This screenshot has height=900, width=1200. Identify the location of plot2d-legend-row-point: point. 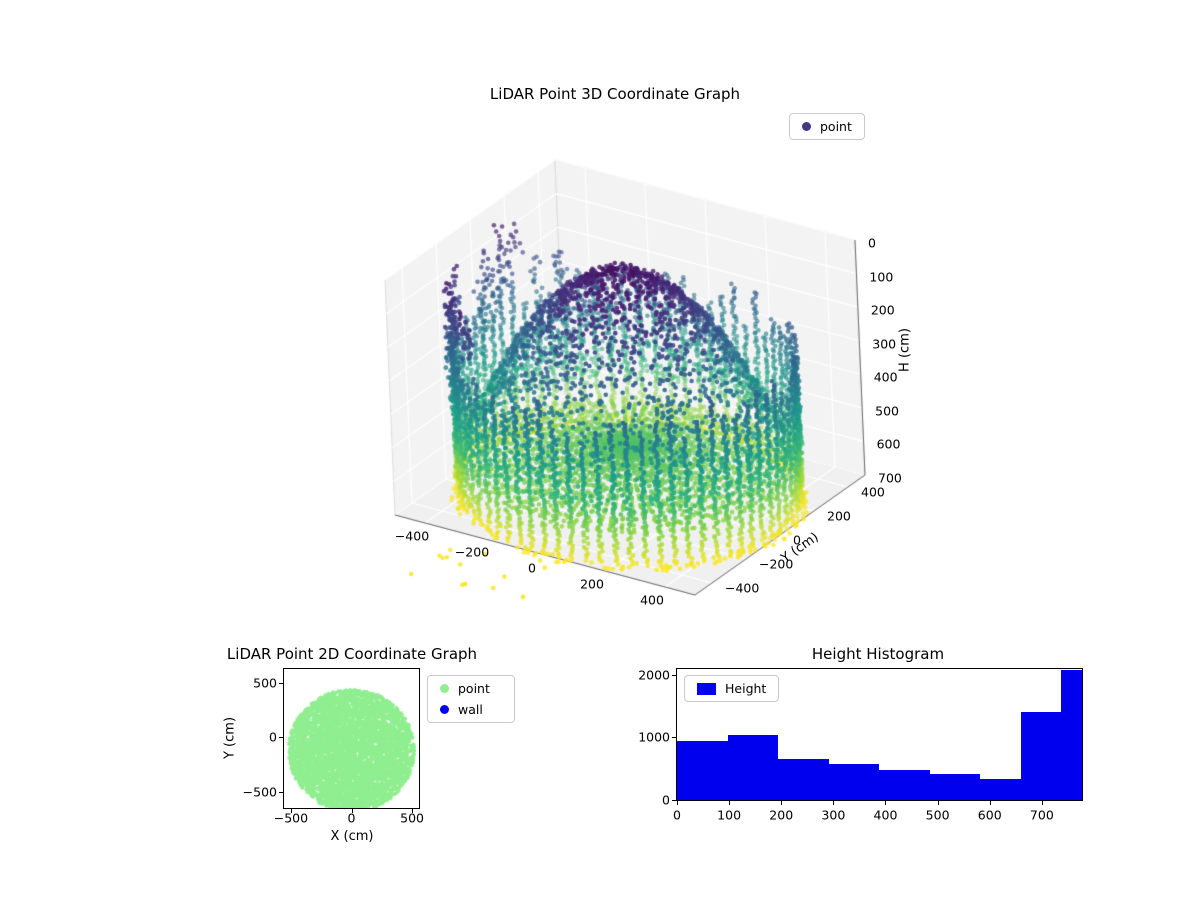
(471, 688).